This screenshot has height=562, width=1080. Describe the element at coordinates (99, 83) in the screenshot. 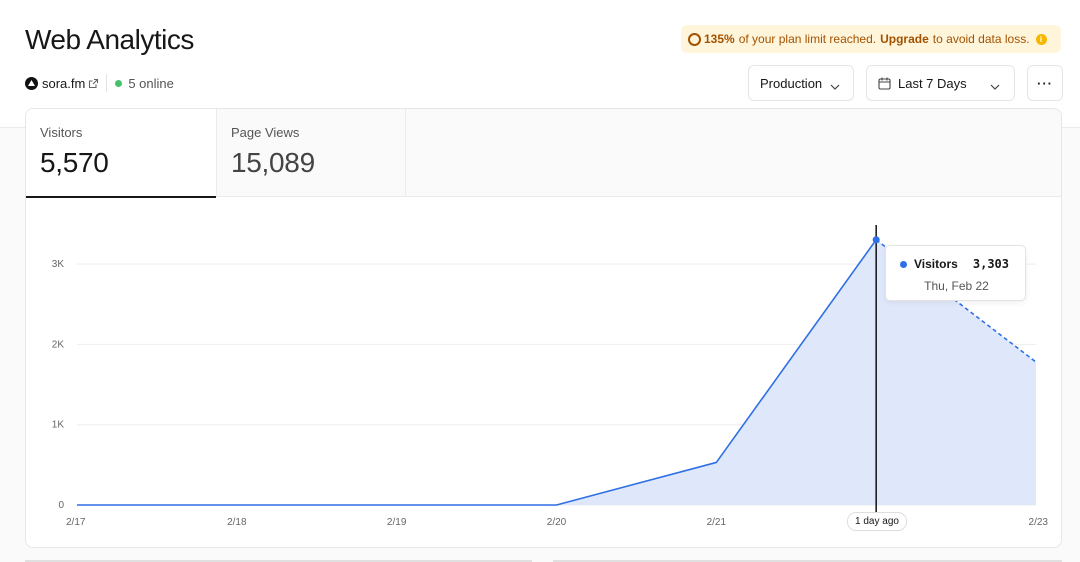

I see `project-row: sora.fm 5 online` at that location.